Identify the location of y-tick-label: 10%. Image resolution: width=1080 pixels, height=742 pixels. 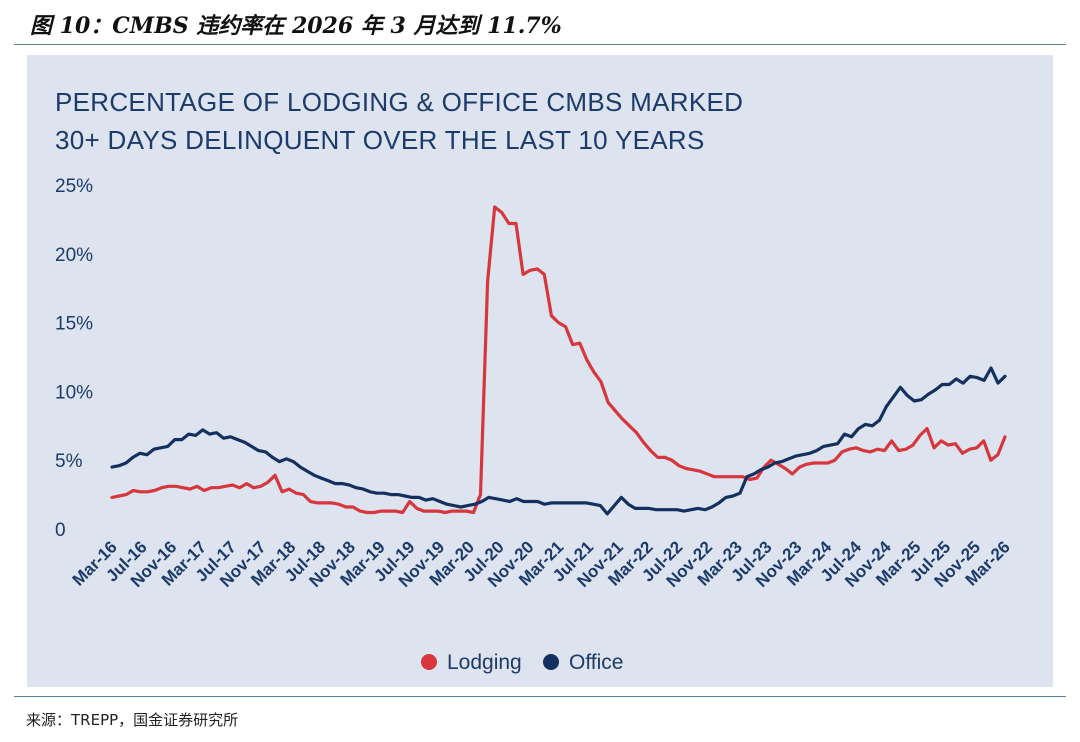
(74, 392).